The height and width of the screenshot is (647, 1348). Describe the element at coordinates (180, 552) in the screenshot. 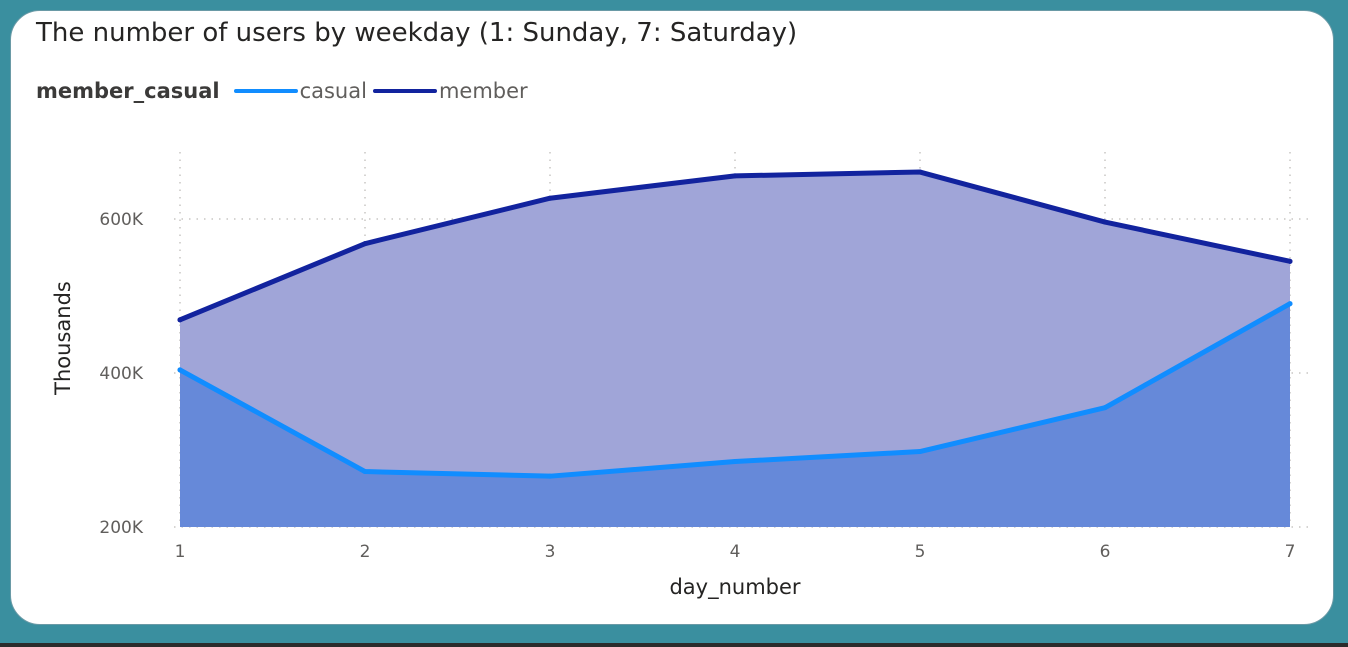

I see `x-tick-label: 1` at that location.